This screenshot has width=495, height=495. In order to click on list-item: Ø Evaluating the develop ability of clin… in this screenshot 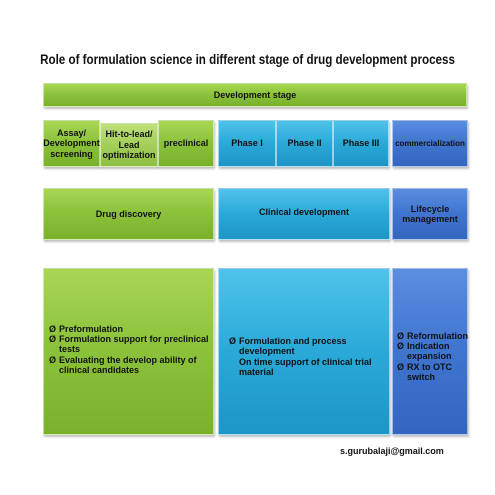, I will do `click(131, 365)`.